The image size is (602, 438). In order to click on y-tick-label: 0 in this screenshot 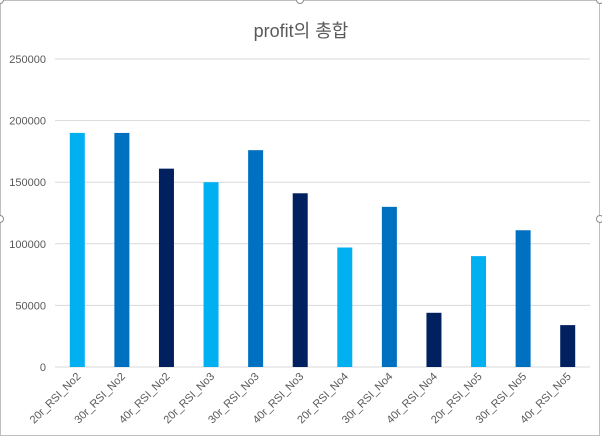, I will do `click(43, 368)`.